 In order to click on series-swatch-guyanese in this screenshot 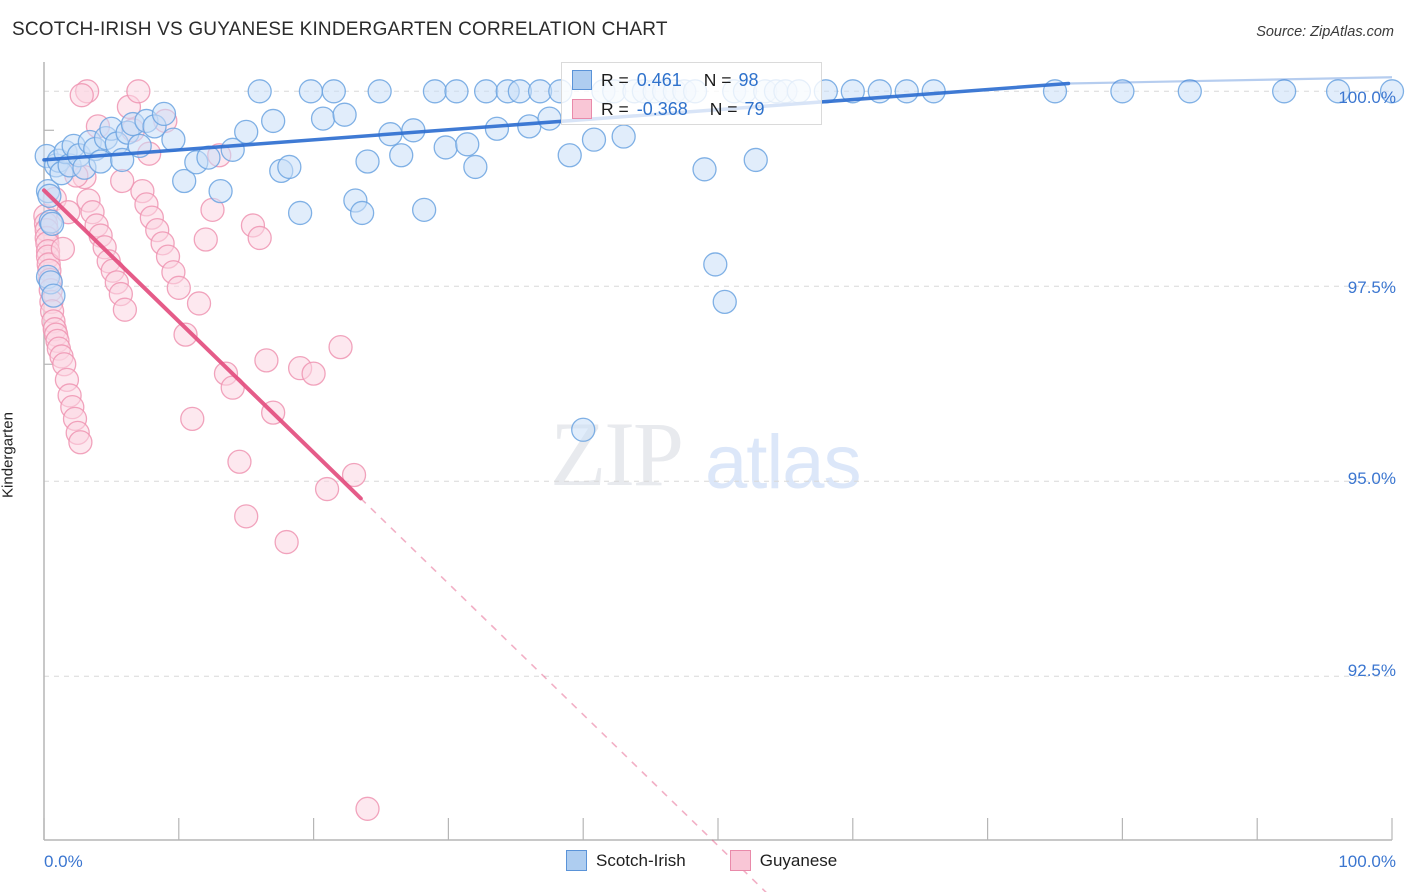, I will do `click(582, 109)`.